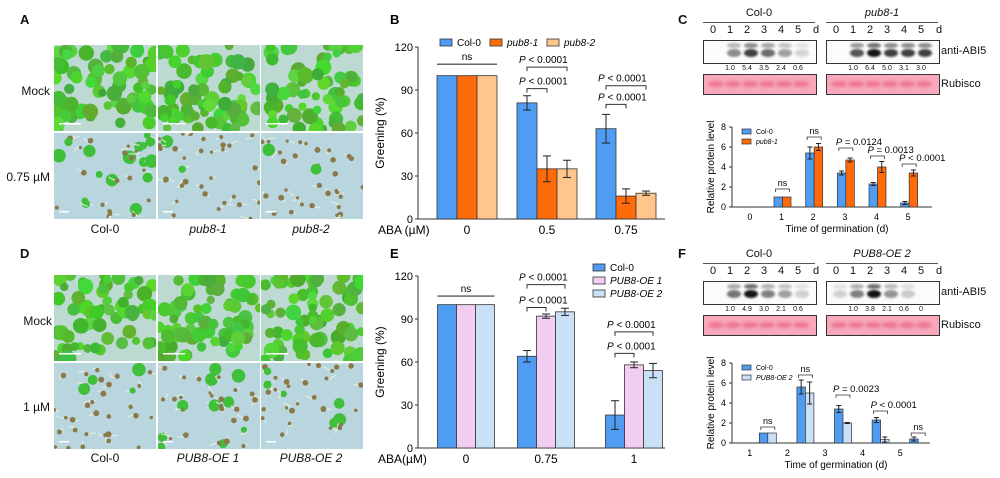  I want to click on band-quantification: 3.5, so click(764, 68).